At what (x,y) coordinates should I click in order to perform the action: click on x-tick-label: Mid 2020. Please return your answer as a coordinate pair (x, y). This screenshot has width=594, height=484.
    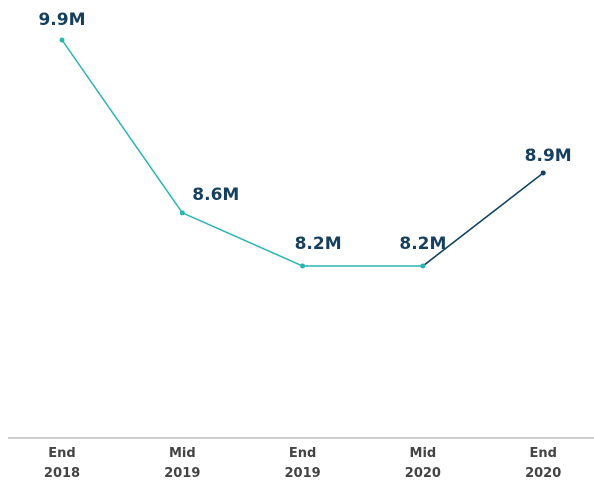
    Looking at the image, I should click on (422, 463).